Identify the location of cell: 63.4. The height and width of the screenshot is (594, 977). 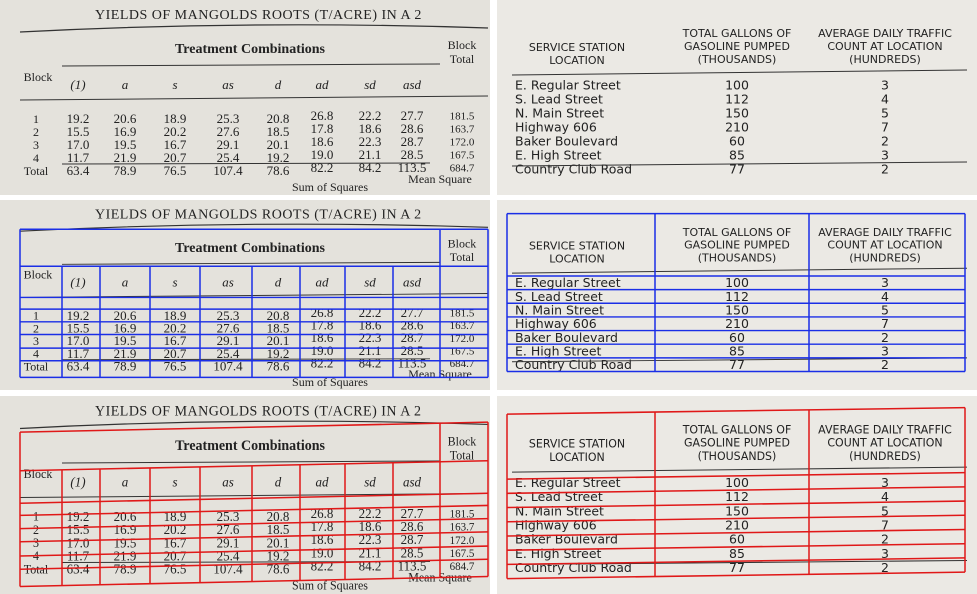
(78, 170).